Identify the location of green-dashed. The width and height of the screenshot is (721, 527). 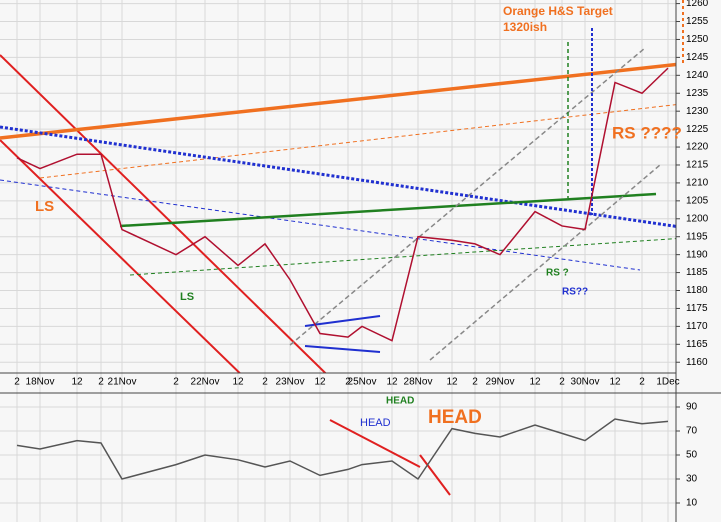
(402, 257).